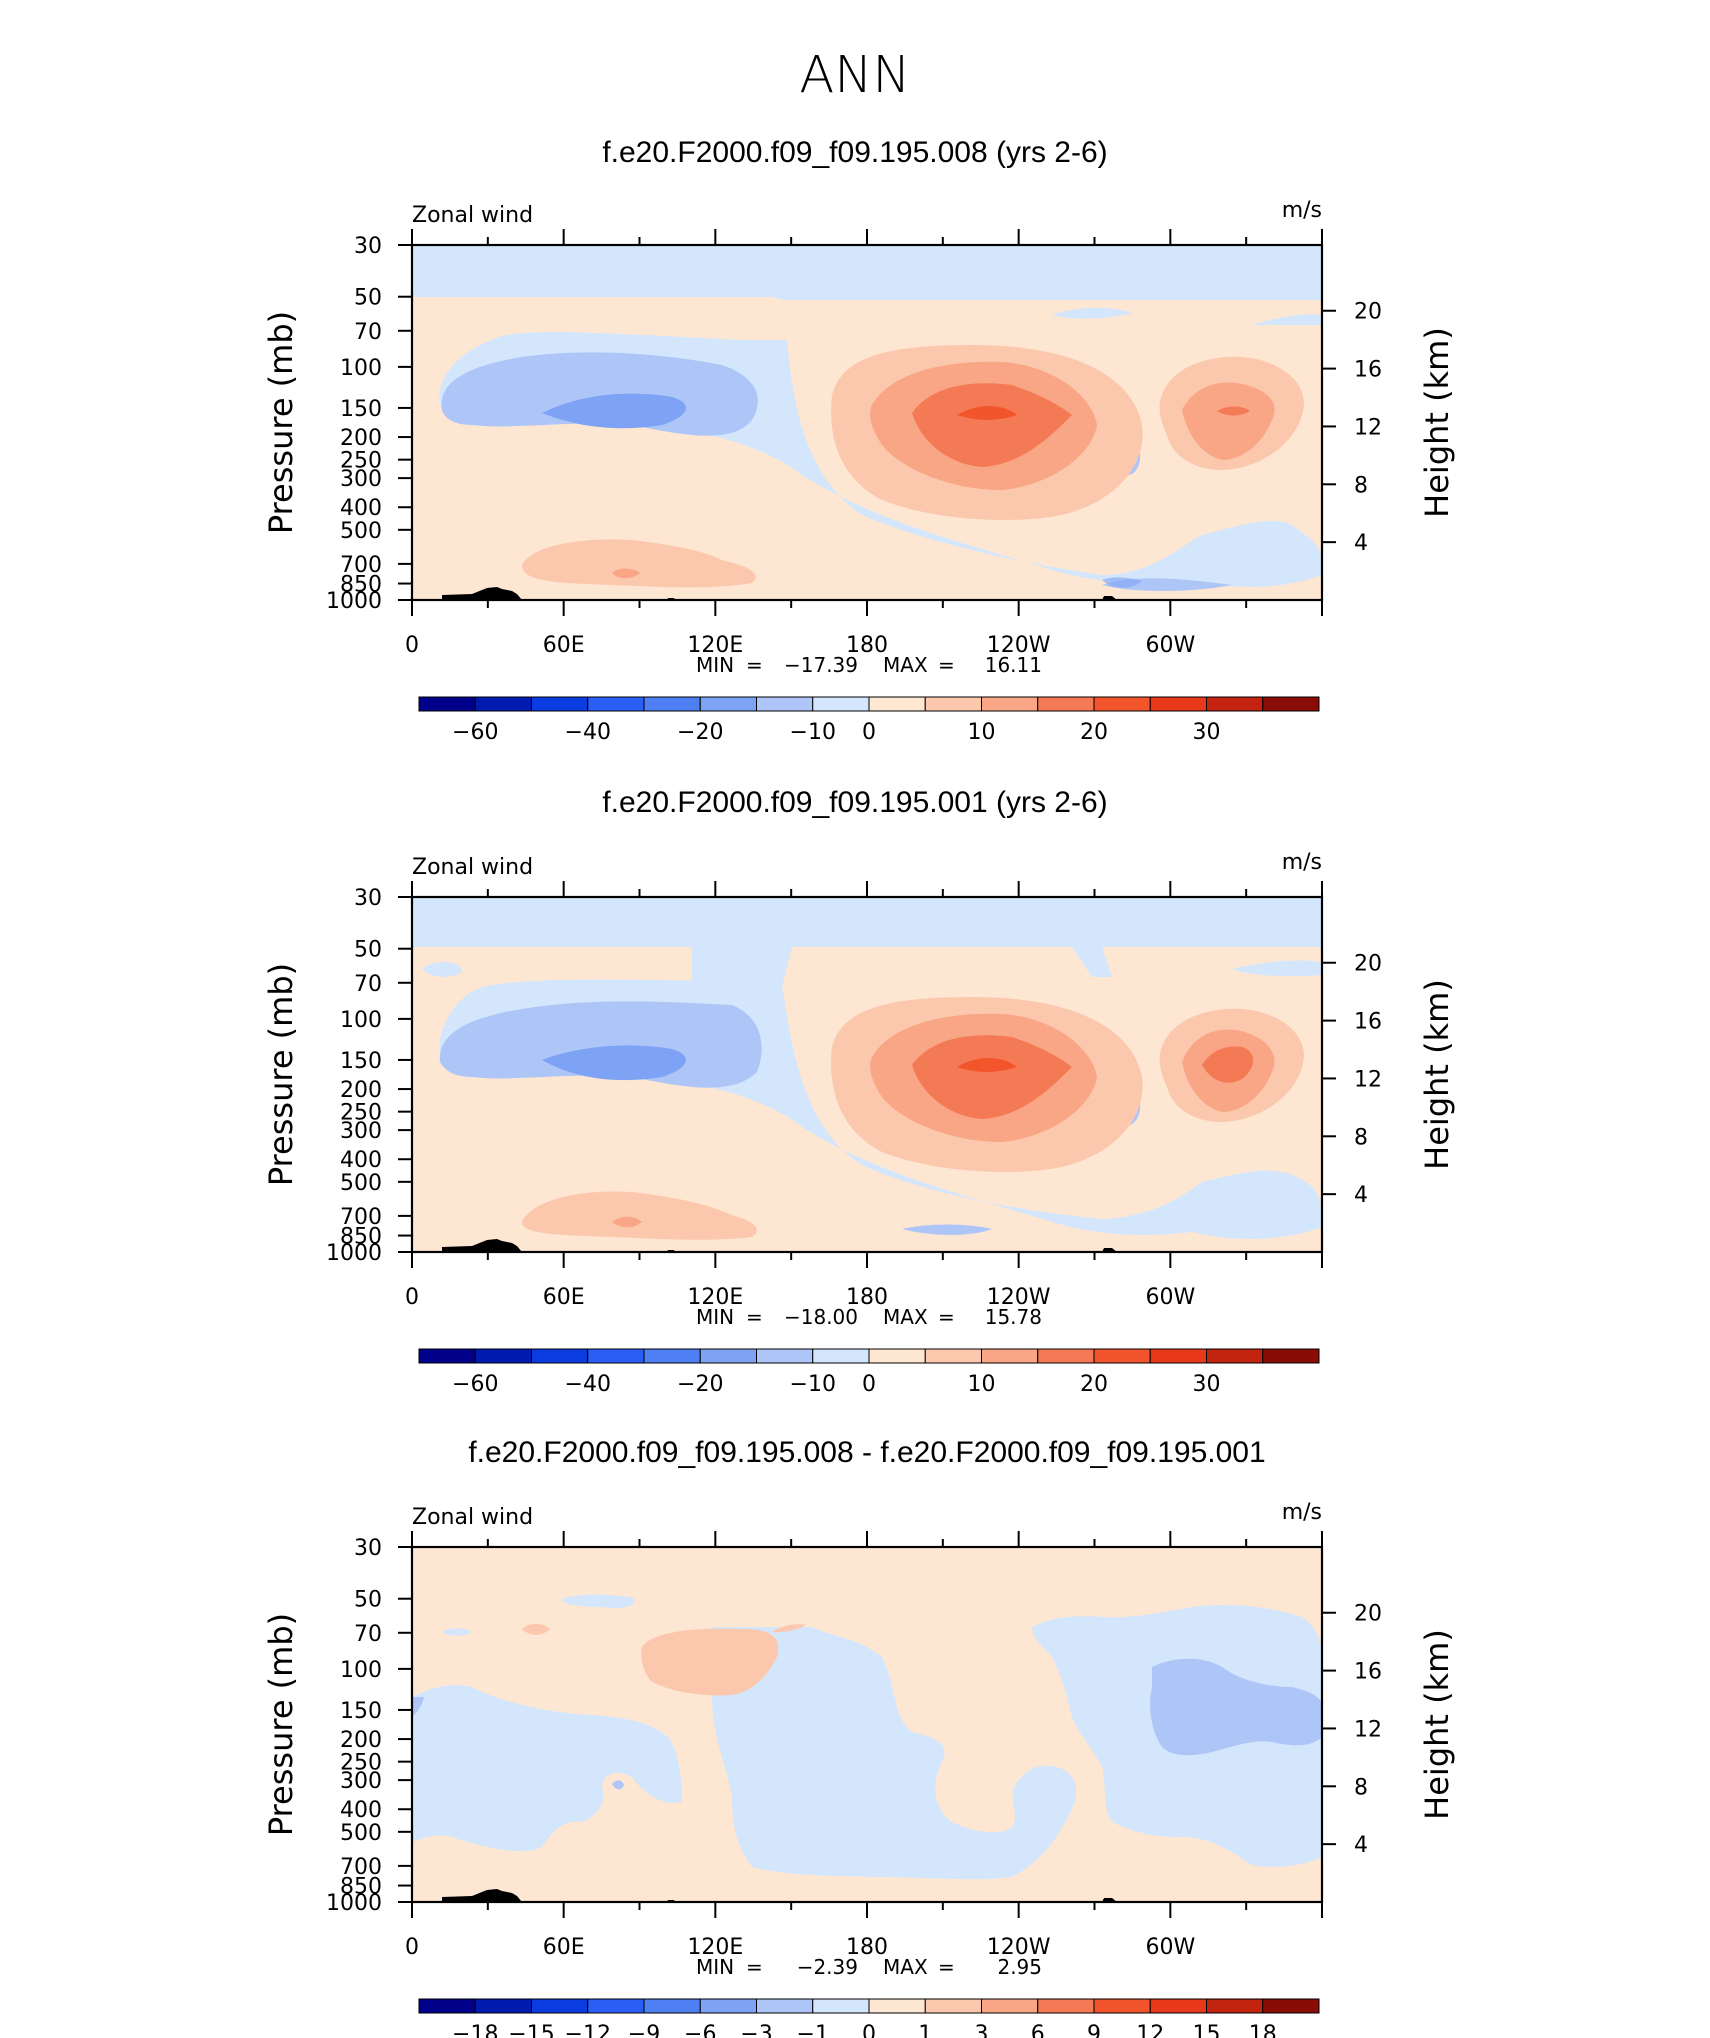 The image size is (1710, 2038). I want to click on x-tick-label: 60W, so click(1170, 645).